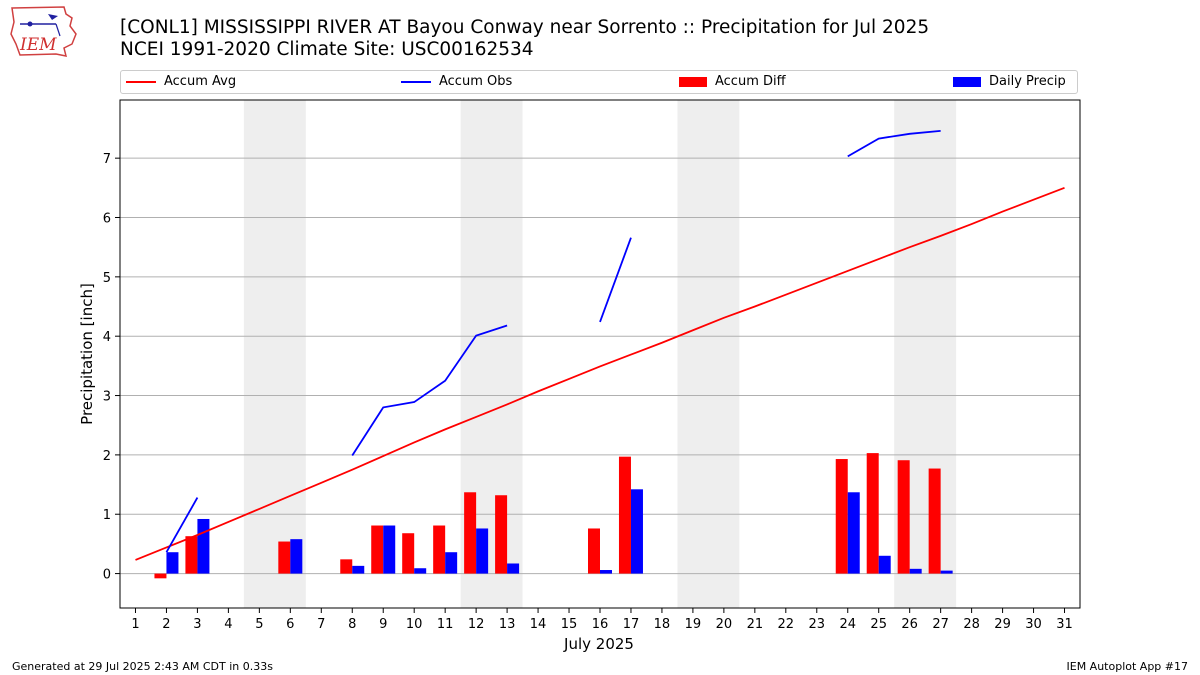 The height and width of the screenshot is (675, 1200). I want to click on legend-entry-accum-avg: Accum Avg, so click(181, 81).